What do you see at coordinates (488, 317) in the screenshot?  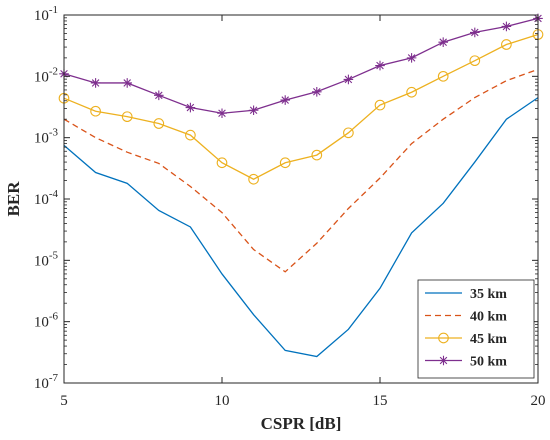 I see `legend-label-40-km: 40 km` at bounding box center [488, 317].